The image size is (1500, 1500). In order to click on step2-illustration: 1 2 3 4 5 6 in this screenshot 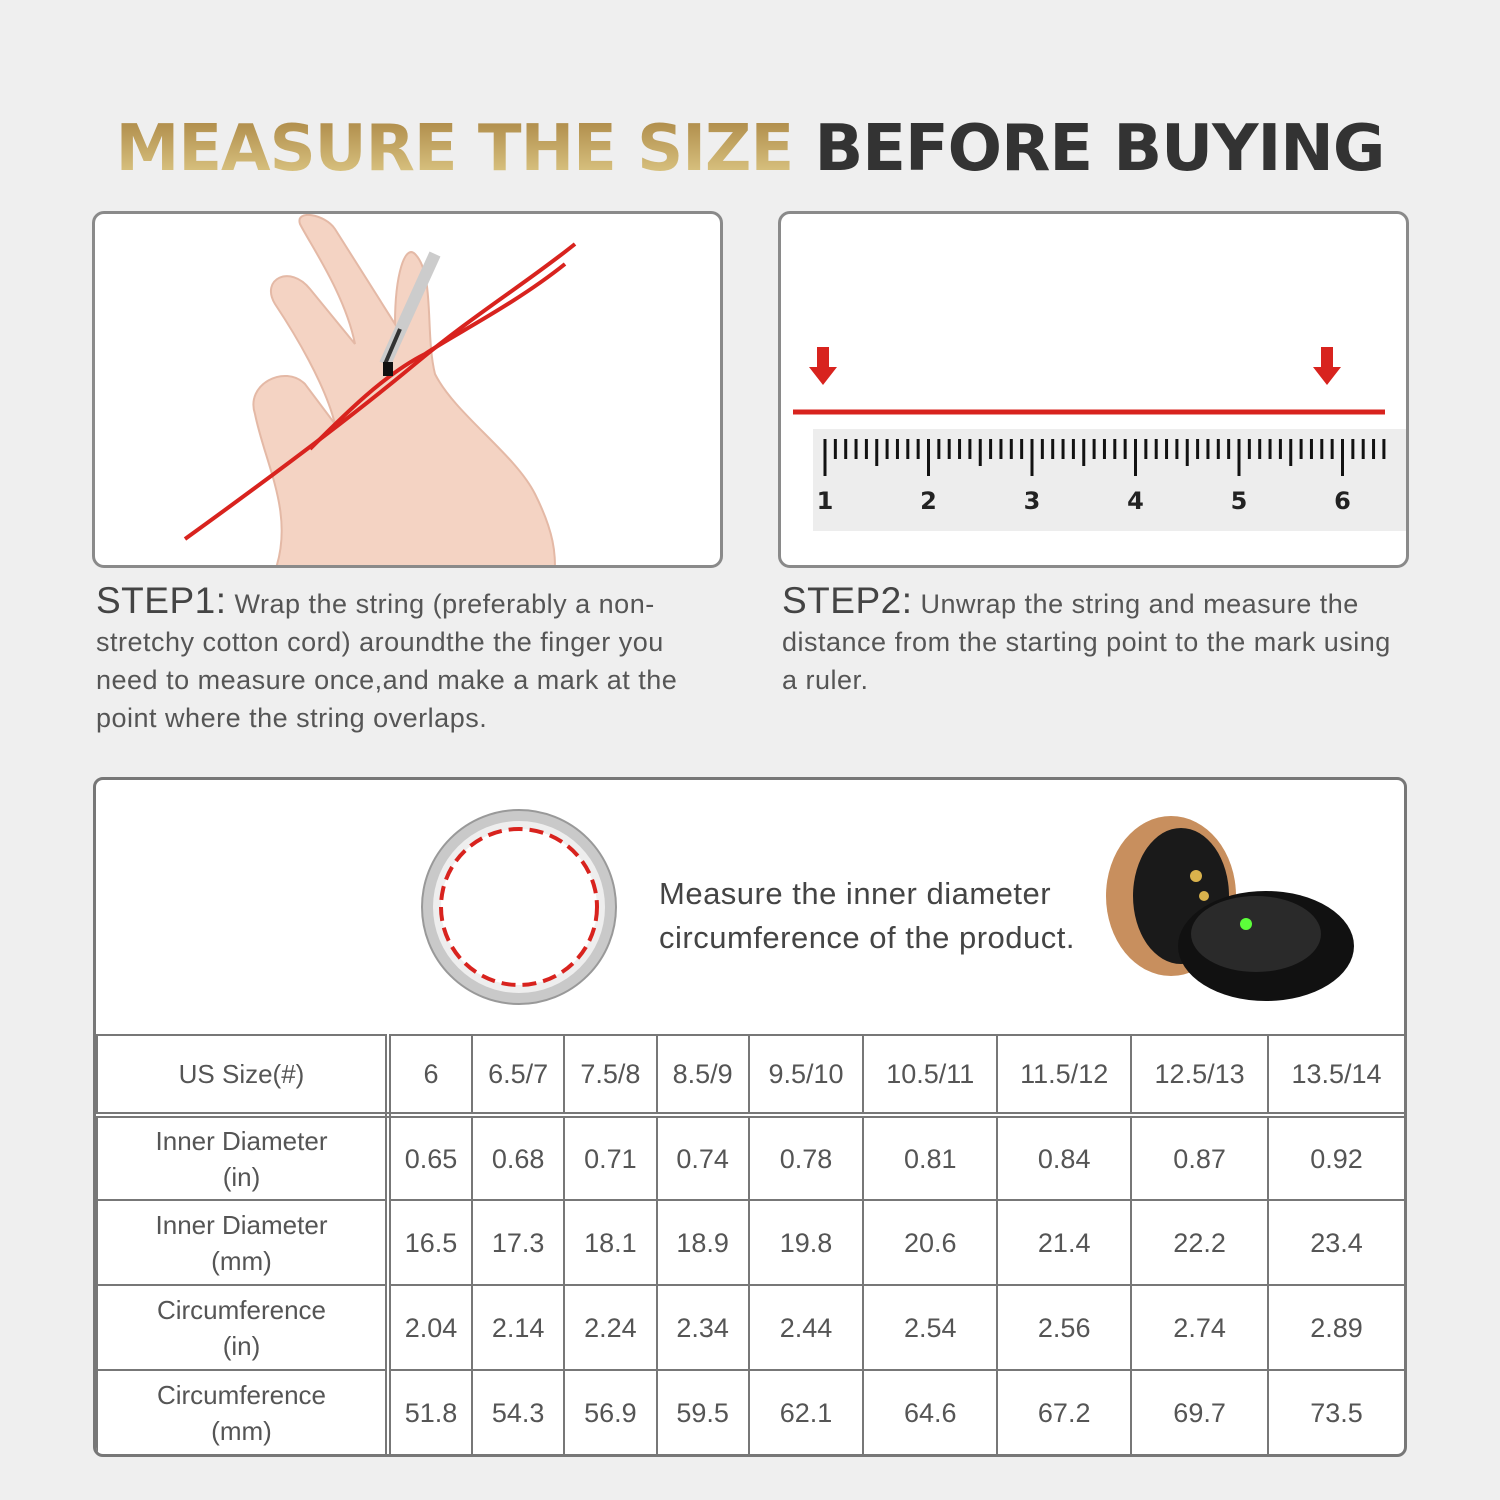, I will do `click(1093, 389)`.